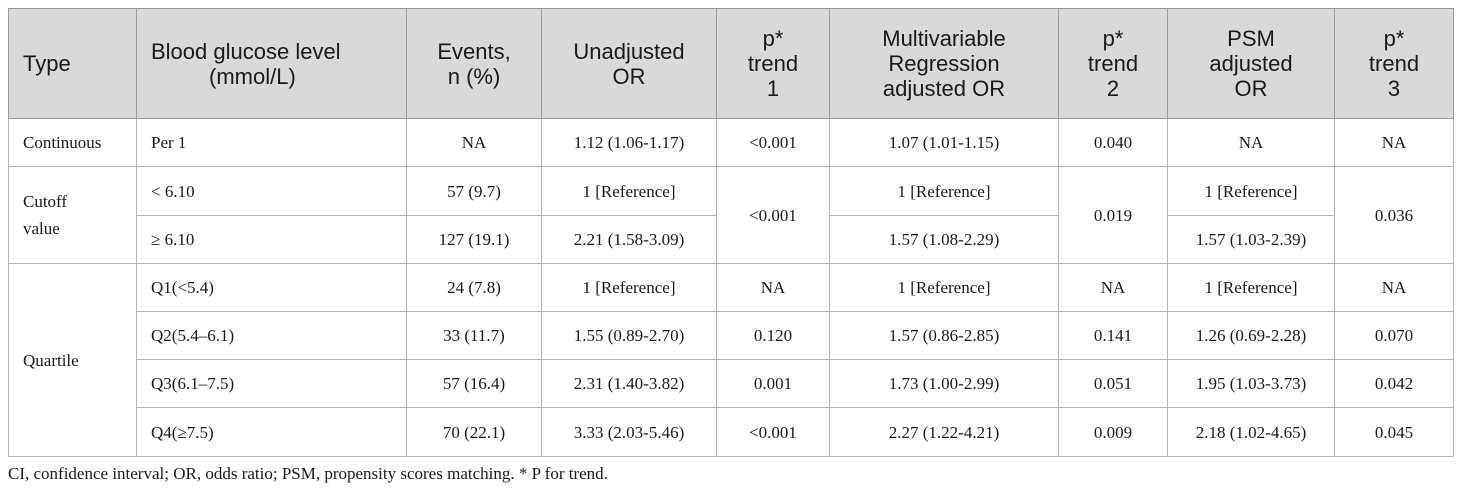 The height and width of the screenshot is (493, 1460). I want to click on cell-unadjusted: 1.12 (1.06-1.17), so click(629, 142).